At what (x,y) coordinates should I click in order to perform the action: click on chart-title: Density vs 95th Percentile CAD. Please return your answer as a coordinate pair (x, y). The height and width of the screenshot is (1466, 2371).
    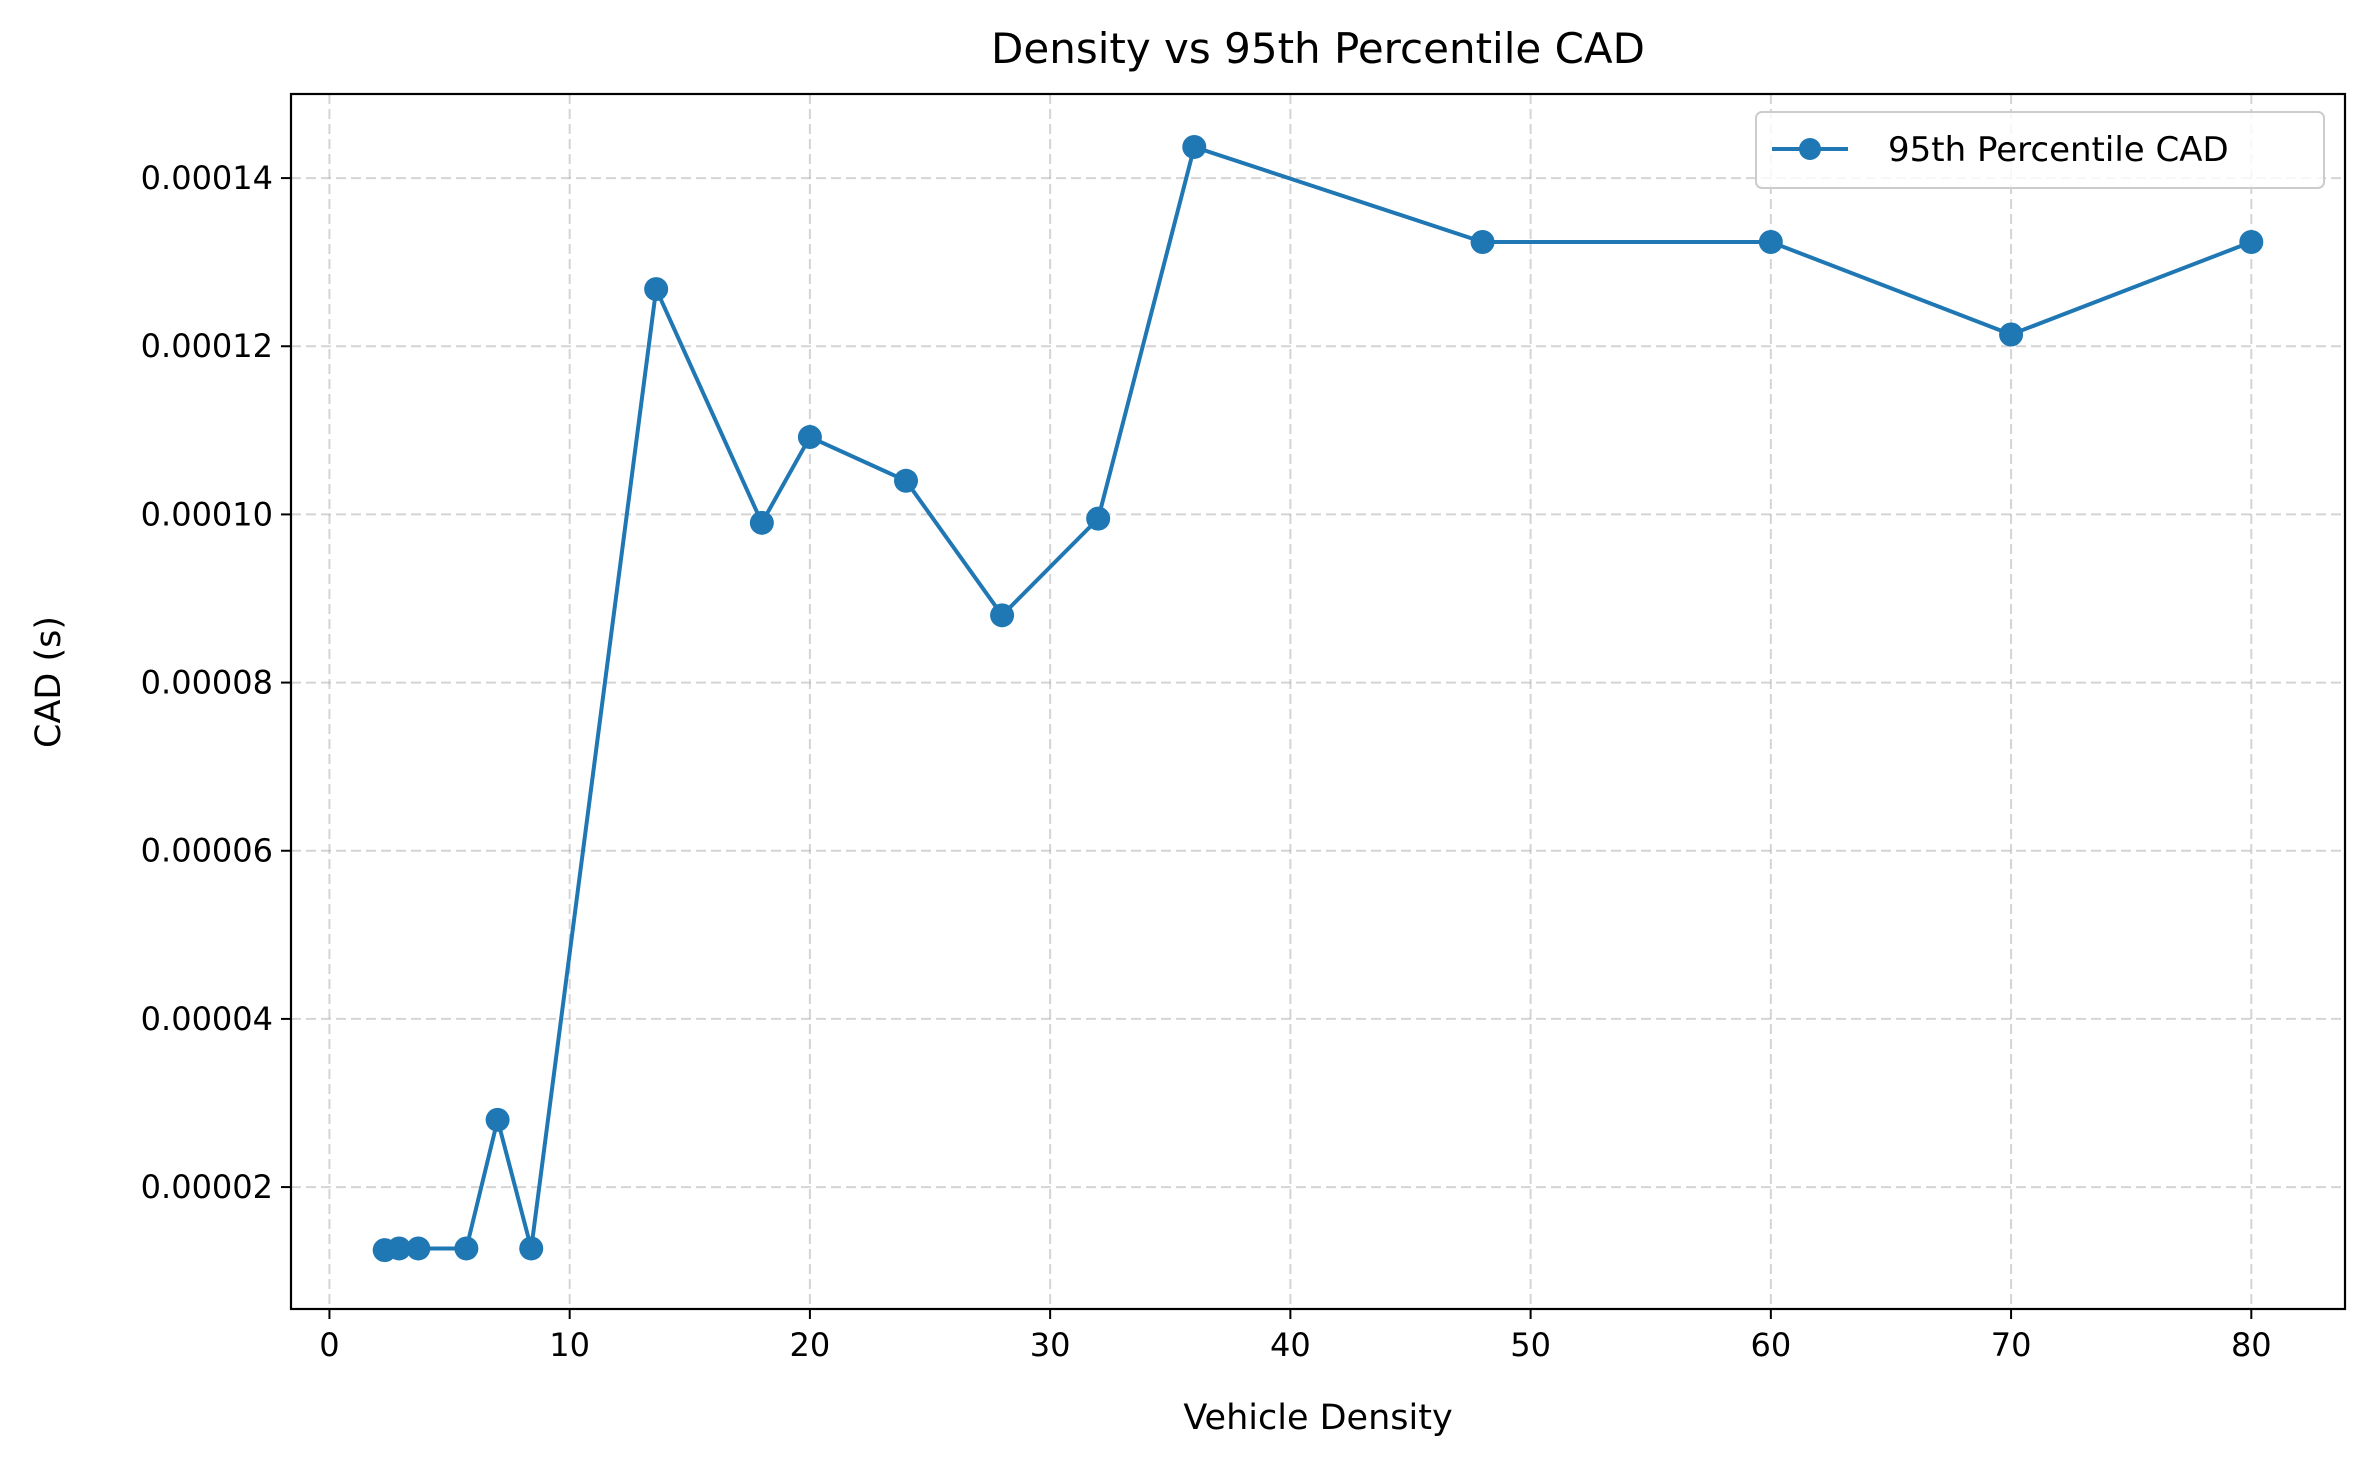
    Looking at the image, I should click on (1318, 48).